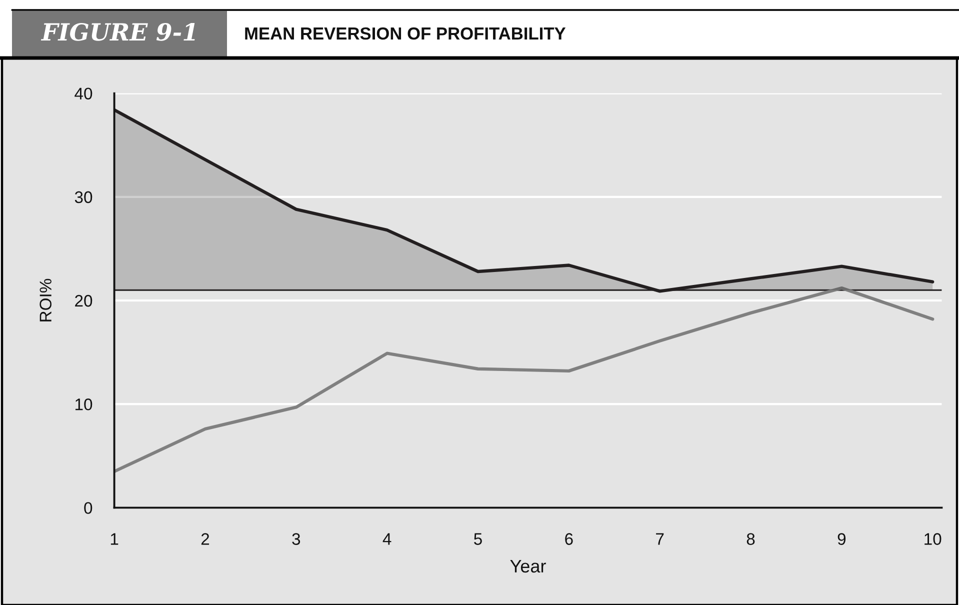 Image resolution: width=959 pixels, height=605 pixels. I want to click on x-tick-label: 8, so click(750, 539).